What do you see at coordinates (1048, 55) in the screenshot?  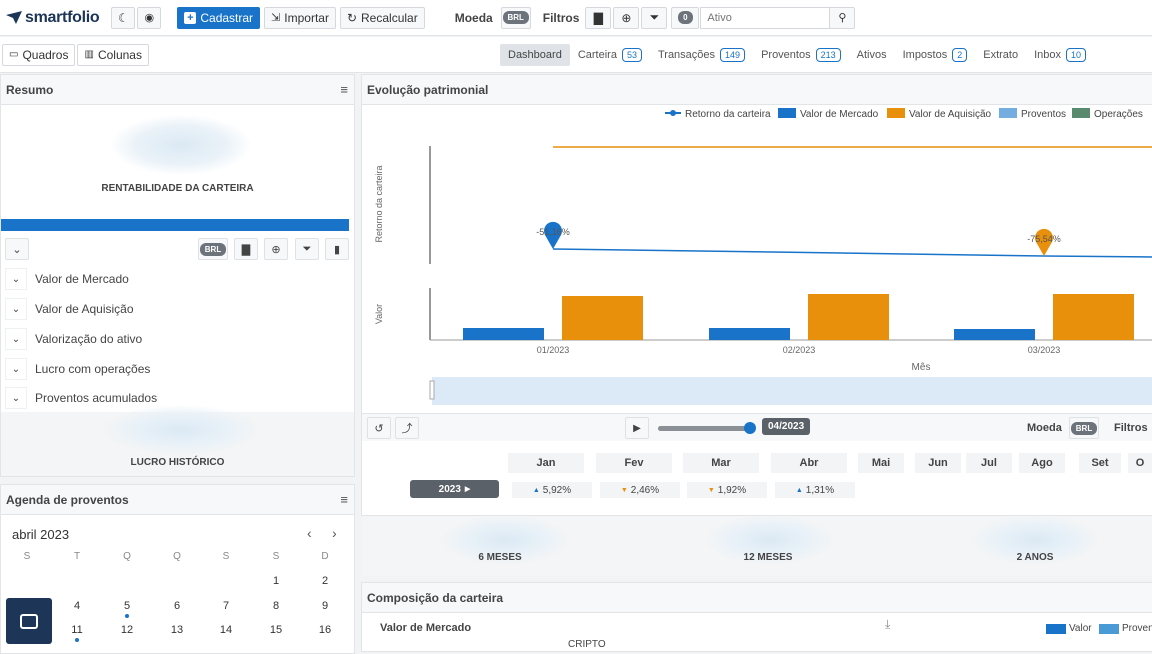 I see `tab-label: Inbox` at bounding box center [1048, 55].